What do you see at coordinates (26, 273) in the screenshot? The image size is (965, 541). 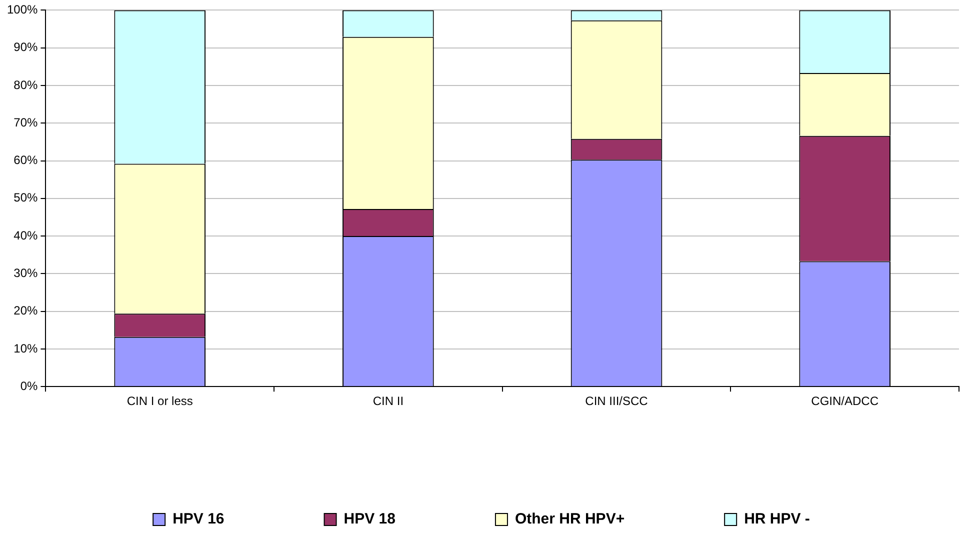 I see `y-tick-label: 30%` at bounding box center [26, 273].